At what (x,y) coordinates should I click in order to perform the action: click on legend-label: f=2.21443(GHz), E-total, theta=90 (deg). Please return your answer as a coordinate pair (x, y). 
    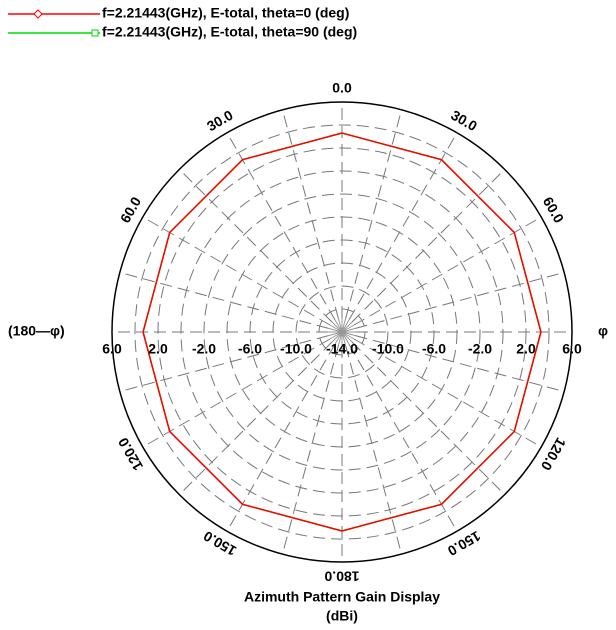
    Looking at the image, I should click on (229, 32).